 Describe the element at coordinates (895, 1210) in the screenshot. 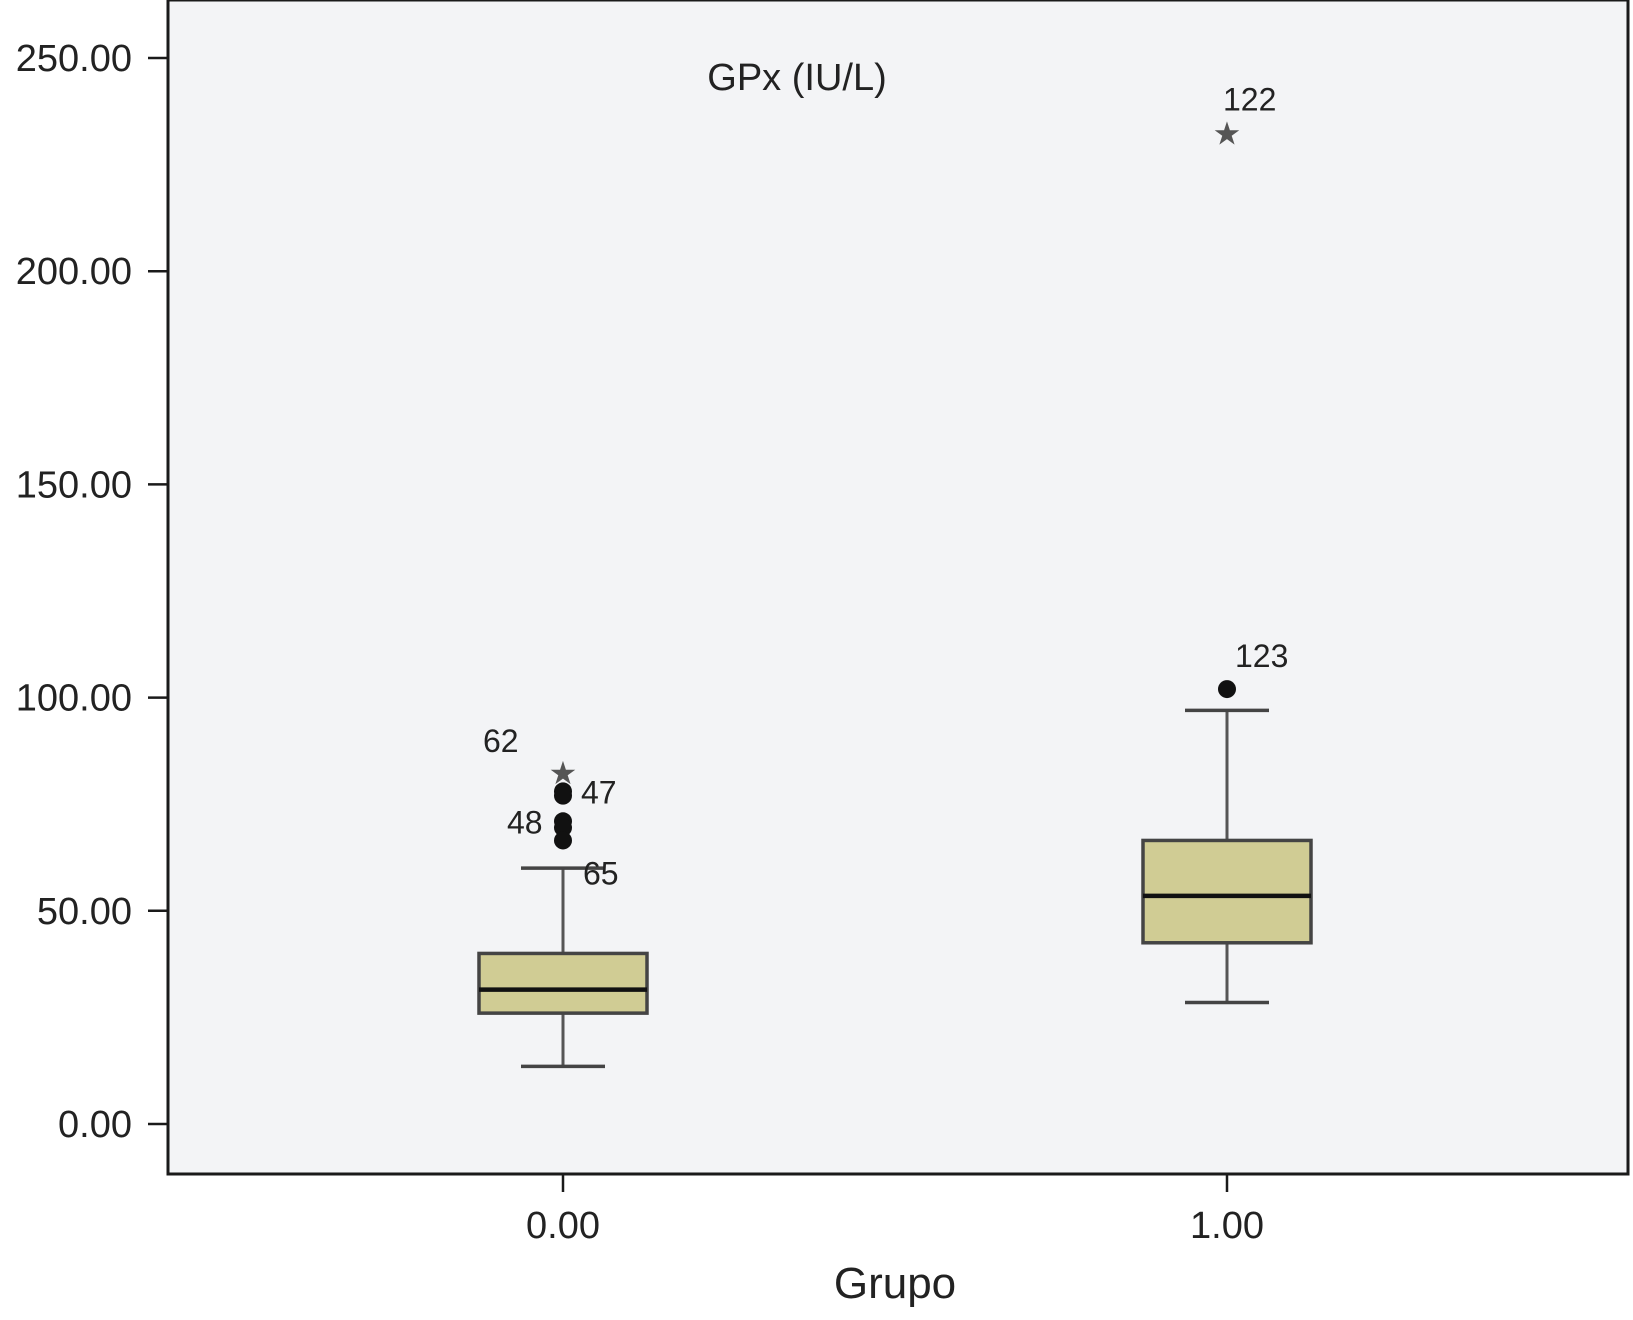

I see `x-axis: 0.00 1.00` at that location.